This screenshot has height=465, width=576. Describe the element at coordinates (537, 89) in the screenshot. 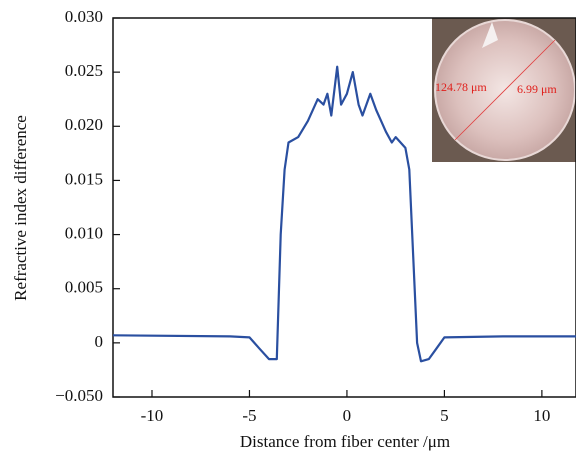

I see `inset-label: 6.99 μm` at that location.